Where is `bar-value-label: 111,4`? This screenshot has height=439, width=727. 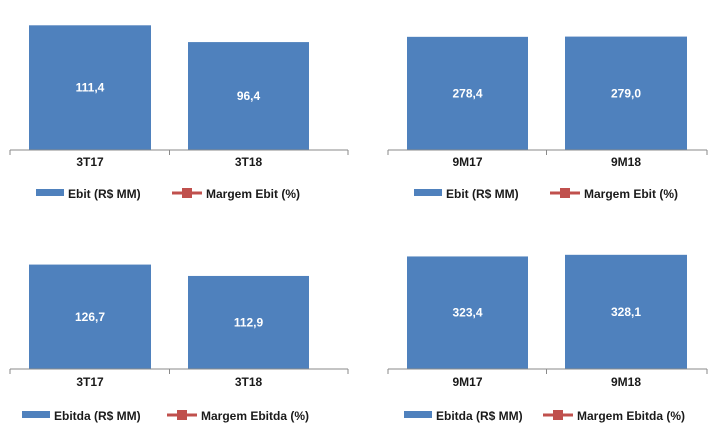 bar-value-label: 111,4 is located at coordinates (90, 88).